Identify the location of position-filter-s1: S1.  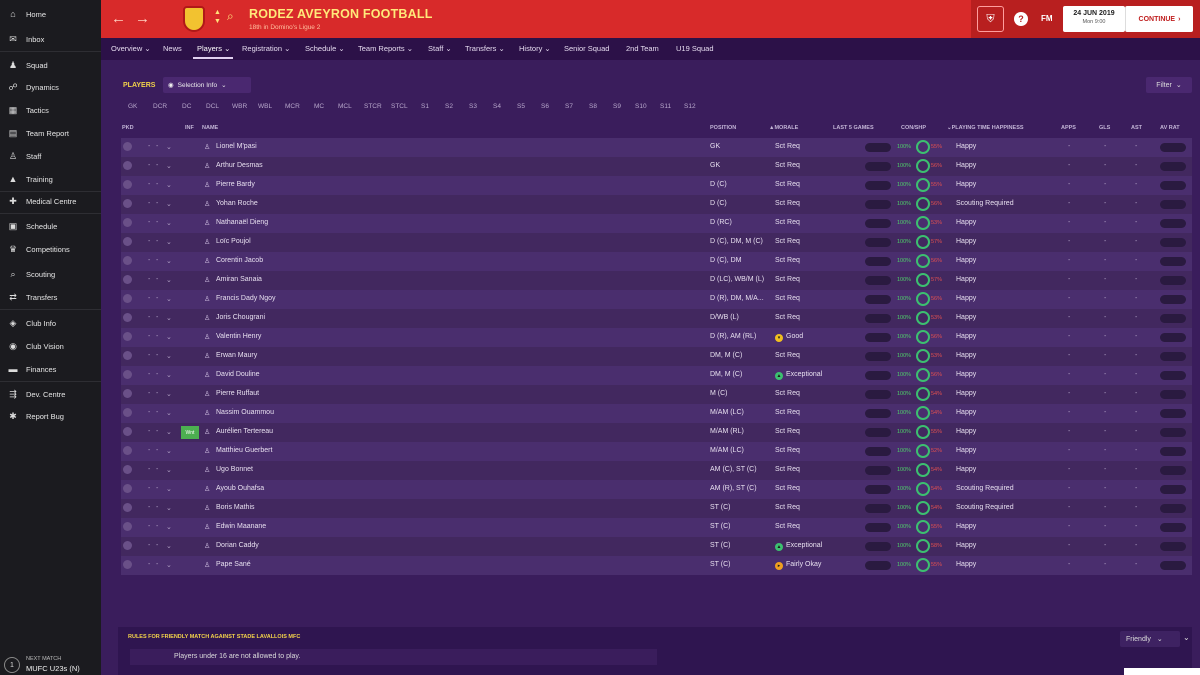
(425, 106).